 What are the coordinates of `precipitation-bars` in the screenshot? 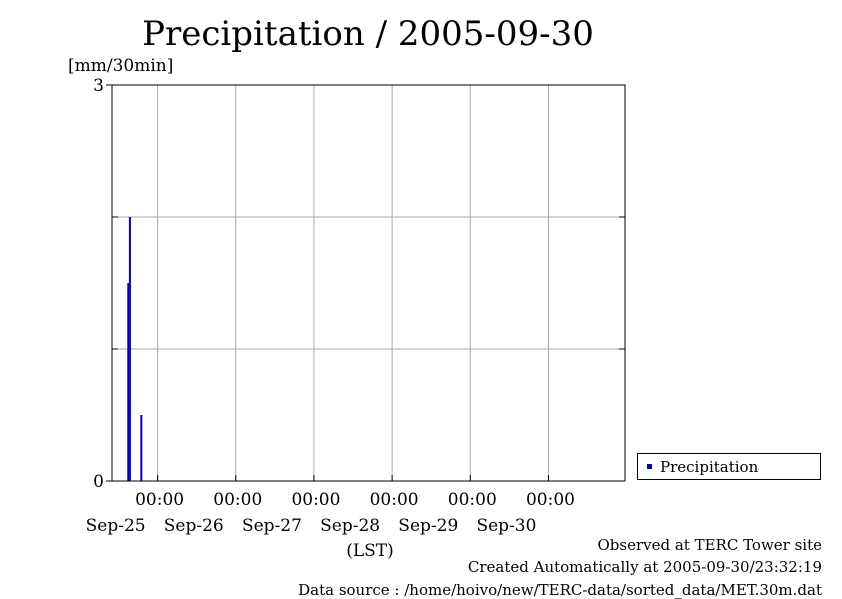 It's located at (135, 349).